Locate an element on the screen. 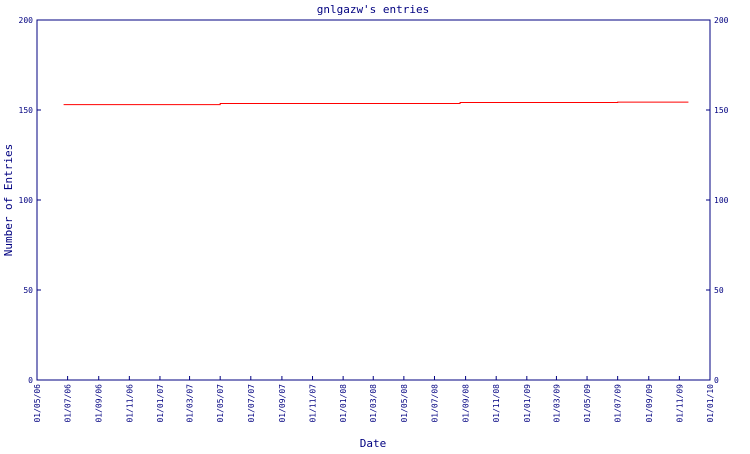 This screenshot has width=750, height=454. y-tick-label: 0 is located at coordinates (30, 380).